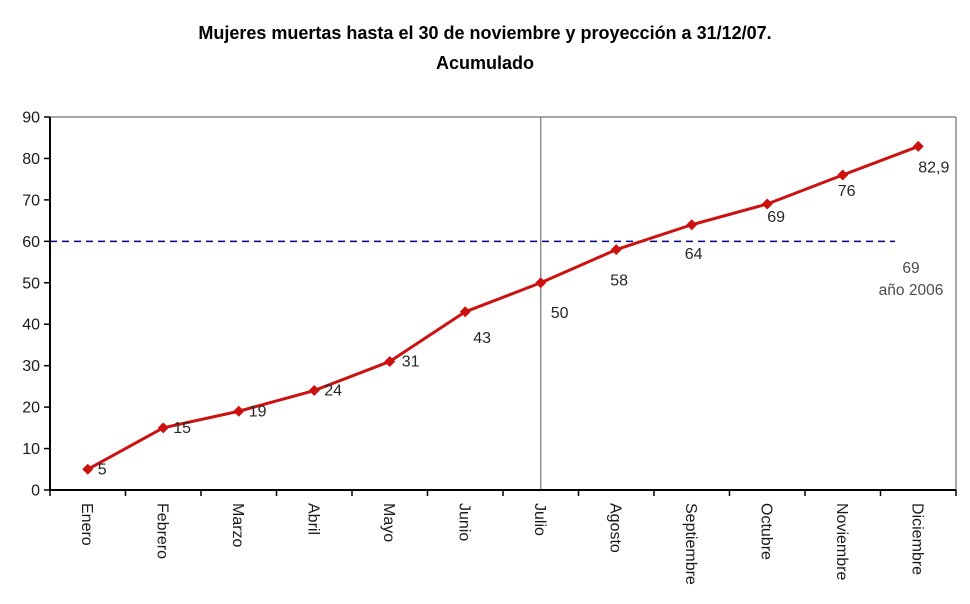  Describe the element at coordinates (614, 528) in the screenshot. I see `x-category-label: Agosto` at that location.